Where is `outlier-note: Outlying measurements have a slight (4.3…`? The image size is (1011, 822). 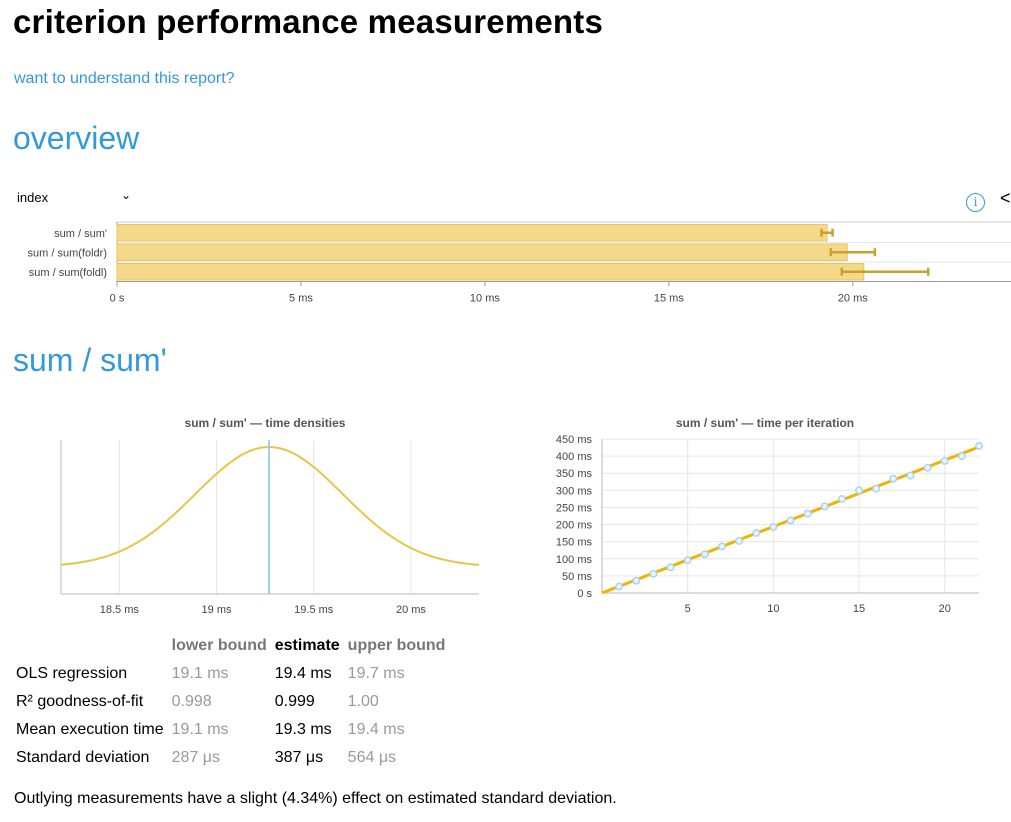 outlier-note: Outlying measurements have a slight (4.3… is located at coordinates (315, 798).